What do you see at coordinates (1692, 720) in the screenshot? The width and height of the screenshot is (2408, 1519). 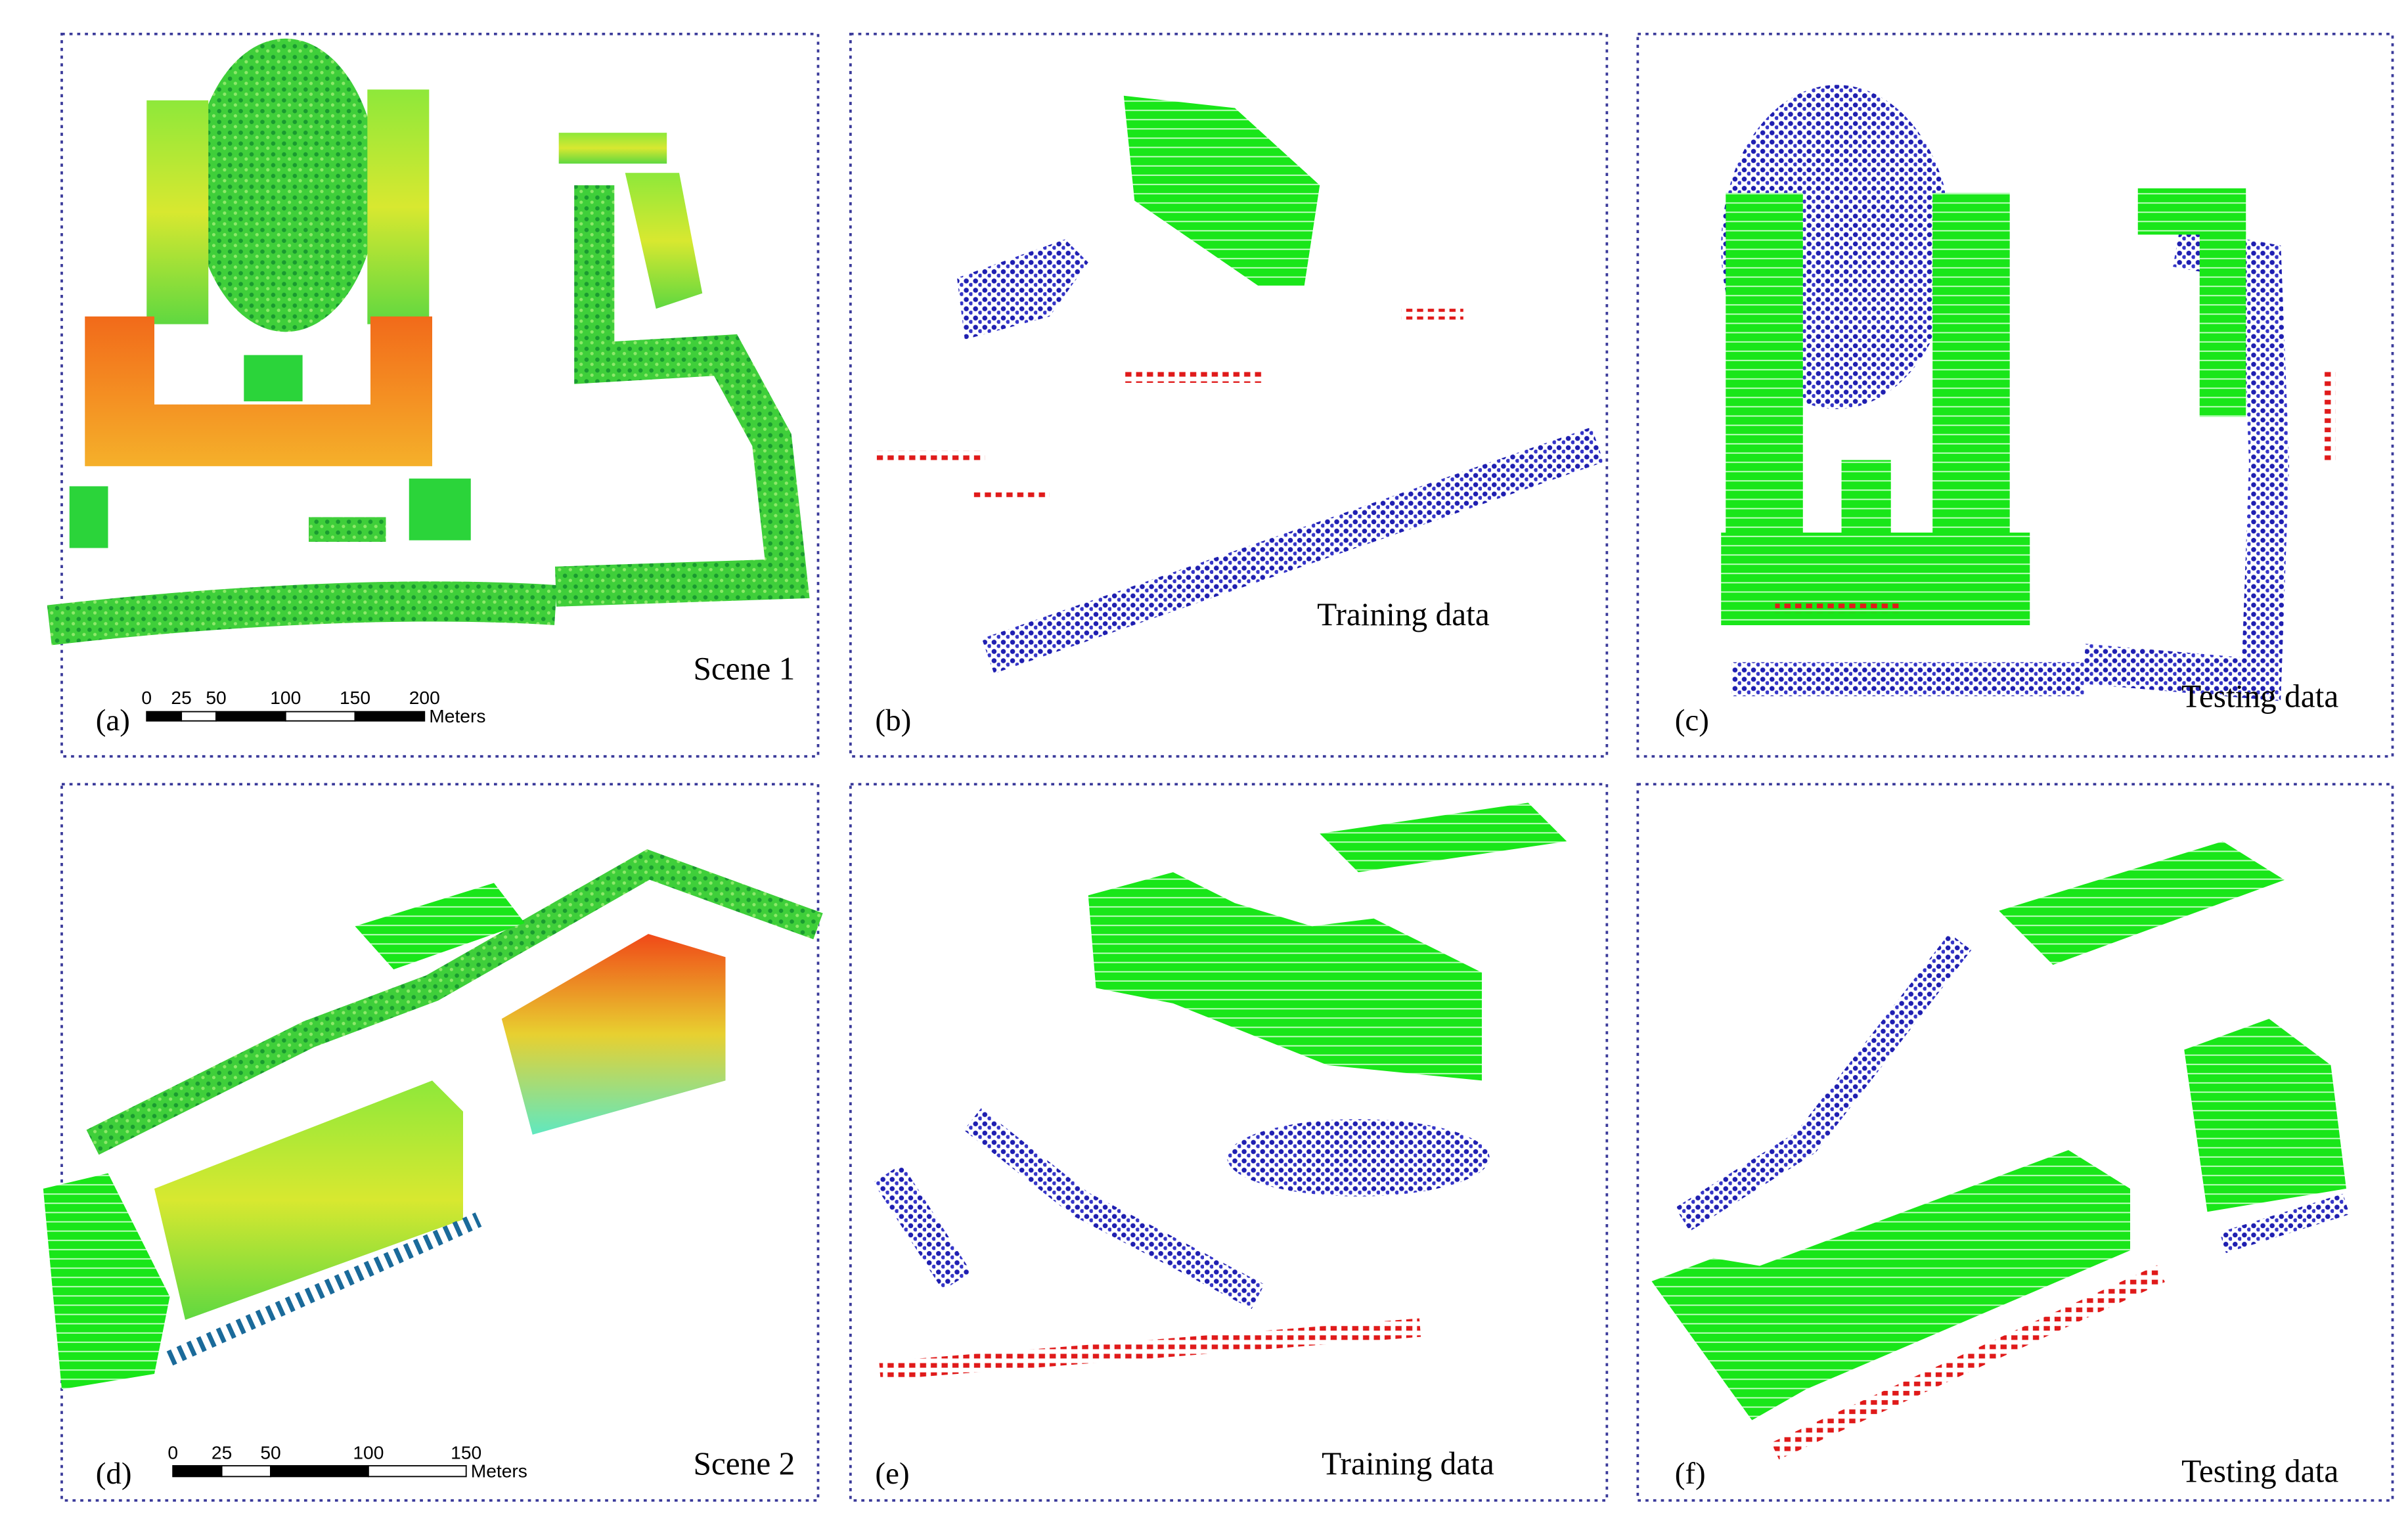 I see `panel-label: (c)` at bounding box center [1692, 720].